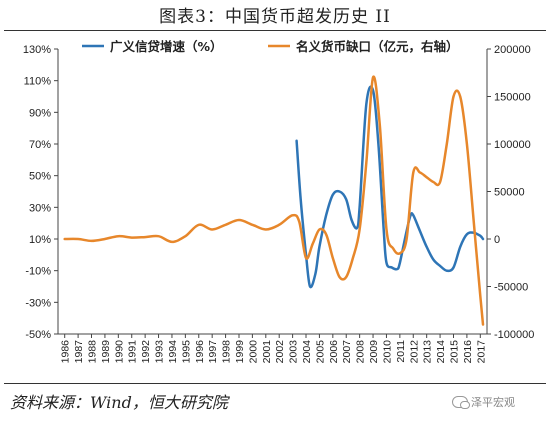 This screenshot has width=550, height=423. Describe the element at coordinates (133, 352) in the screenshot. I see `x-tick-label: 1991` at that location.